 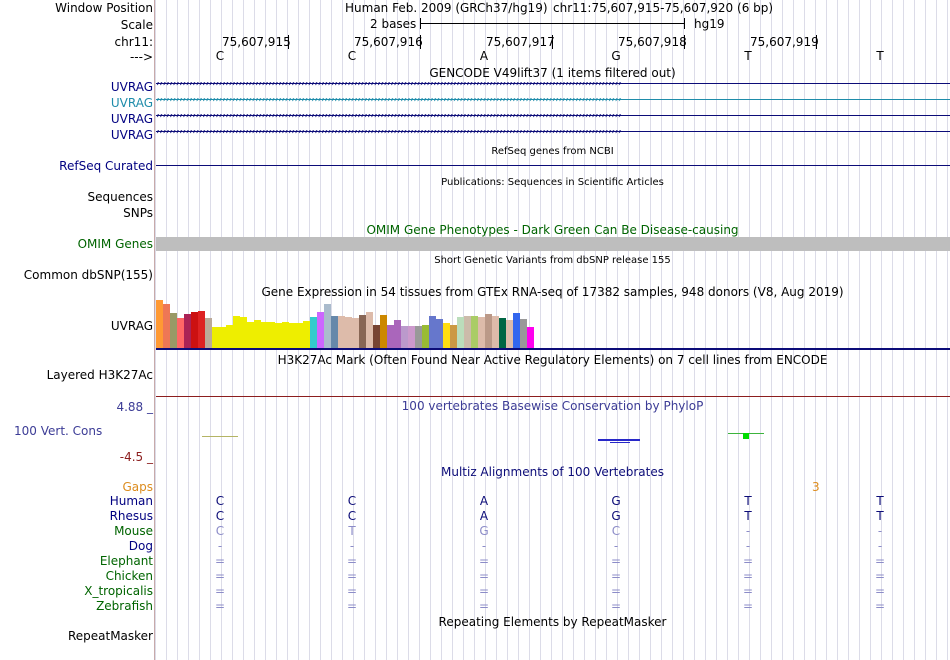 I want to click on gap-count: 3, so click(x=816, y=487).